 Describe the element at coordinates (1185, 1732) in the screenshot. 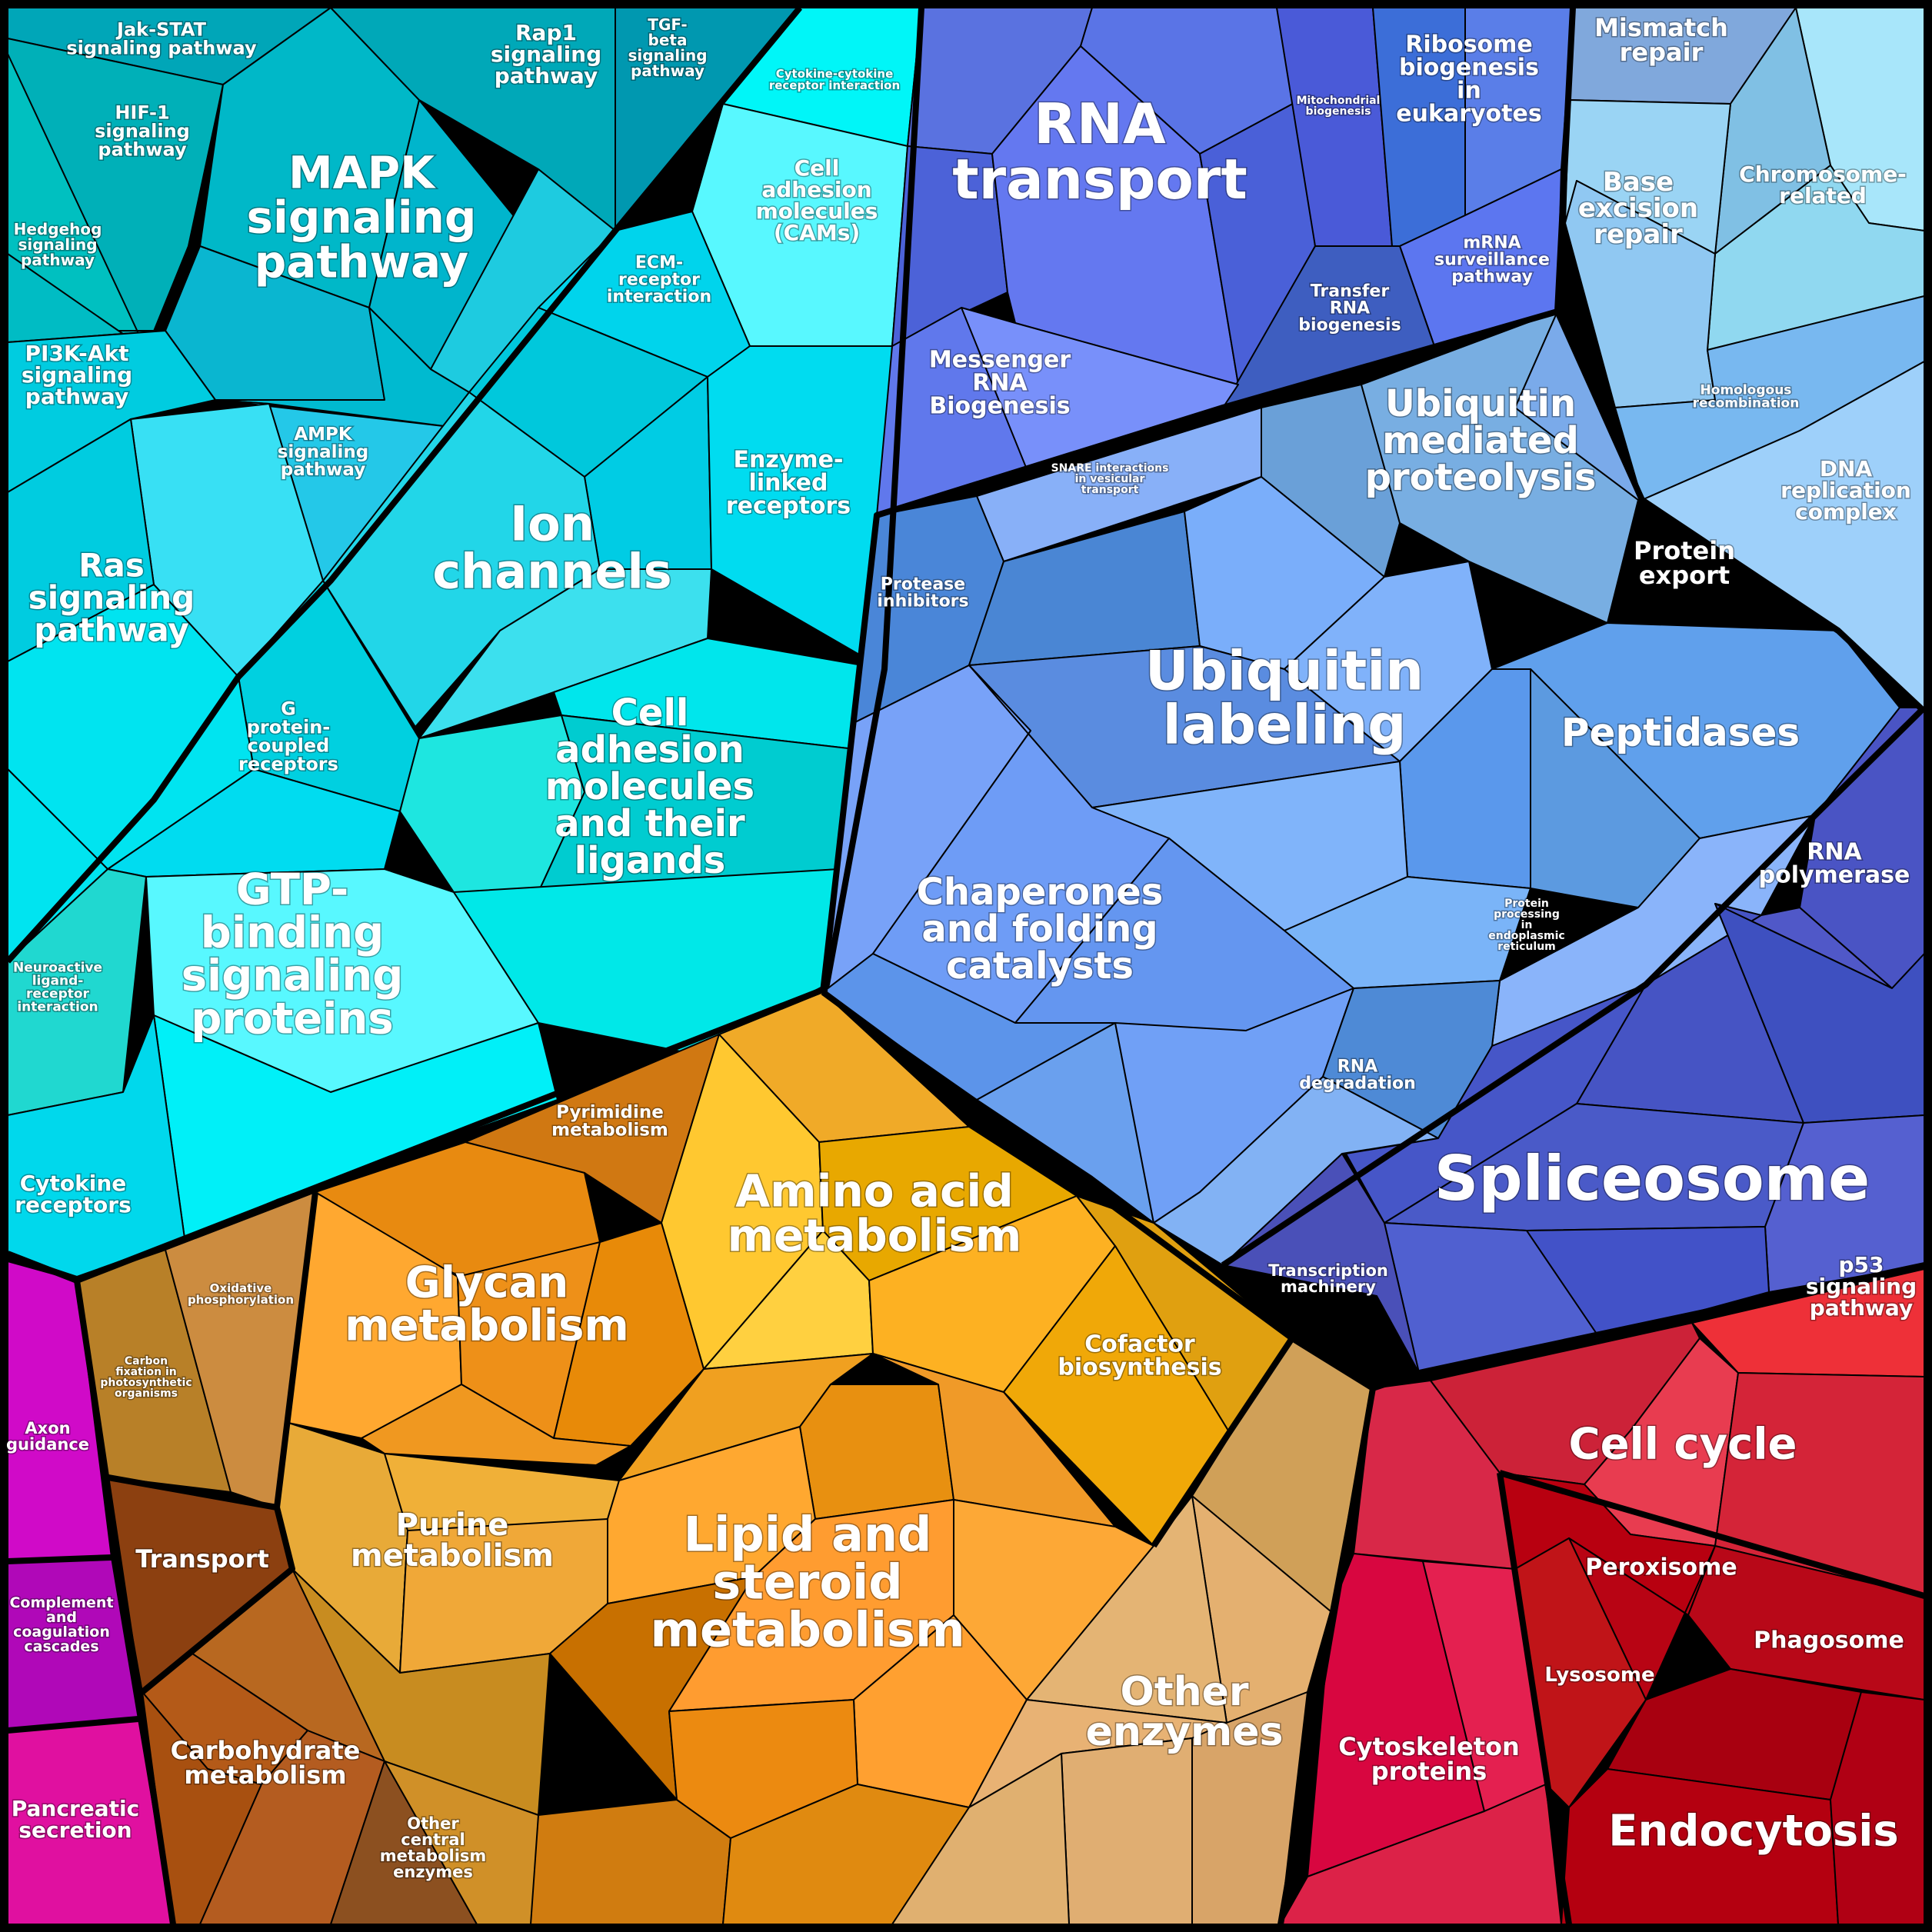

I see `label-line: enzymes` at that location.